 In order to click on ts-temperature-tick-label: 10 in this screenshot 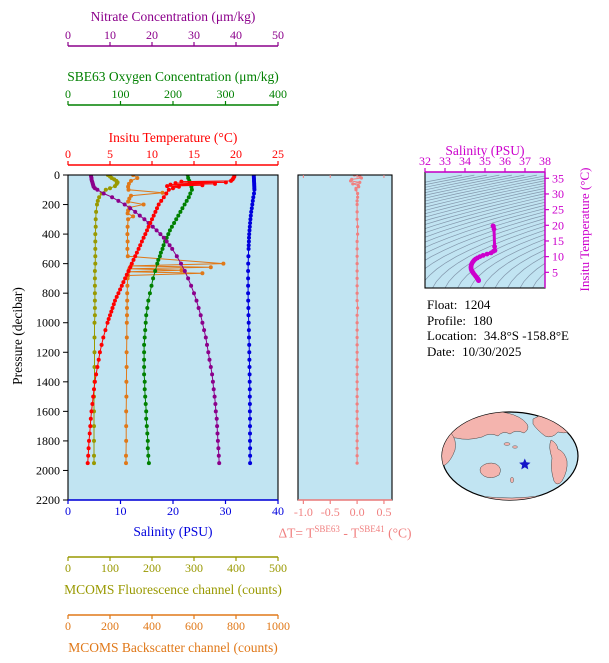, I will do `click(558, 257)`.